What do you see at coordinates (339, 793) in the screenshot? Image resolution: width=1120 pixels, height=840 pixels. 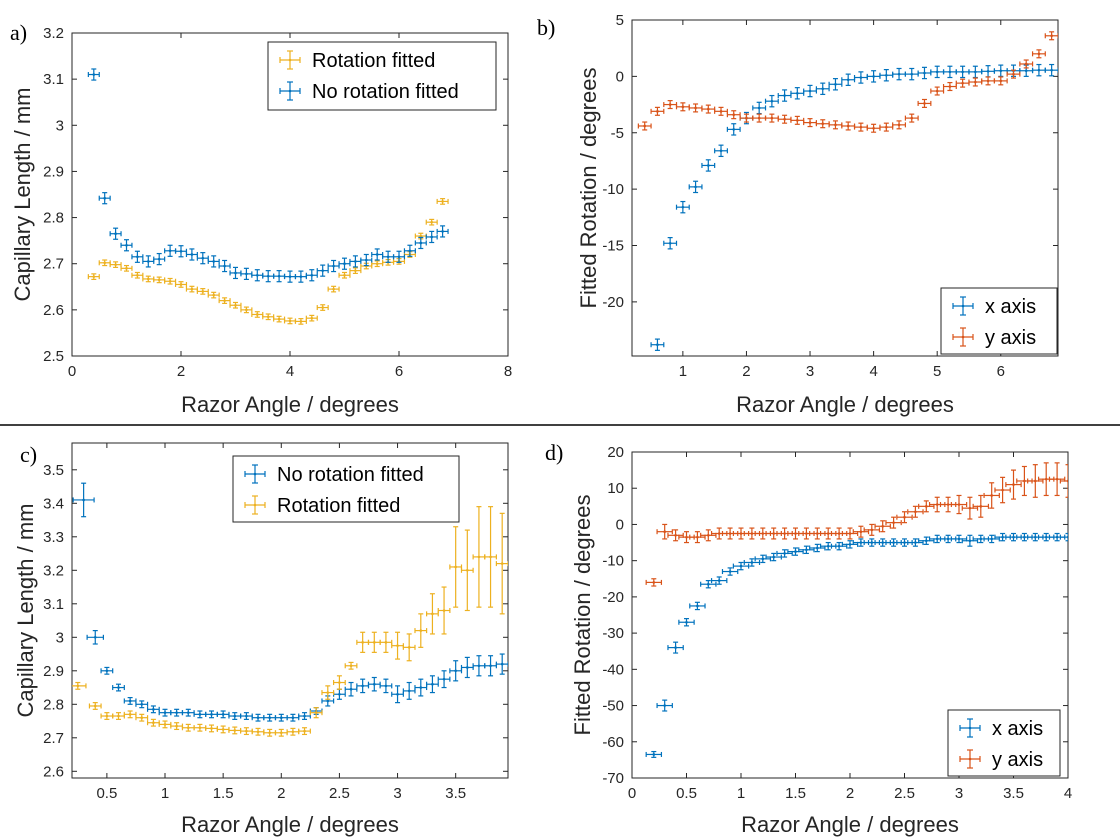 I see `x-tick-label: 2.5` at bounding box center [339, 793].